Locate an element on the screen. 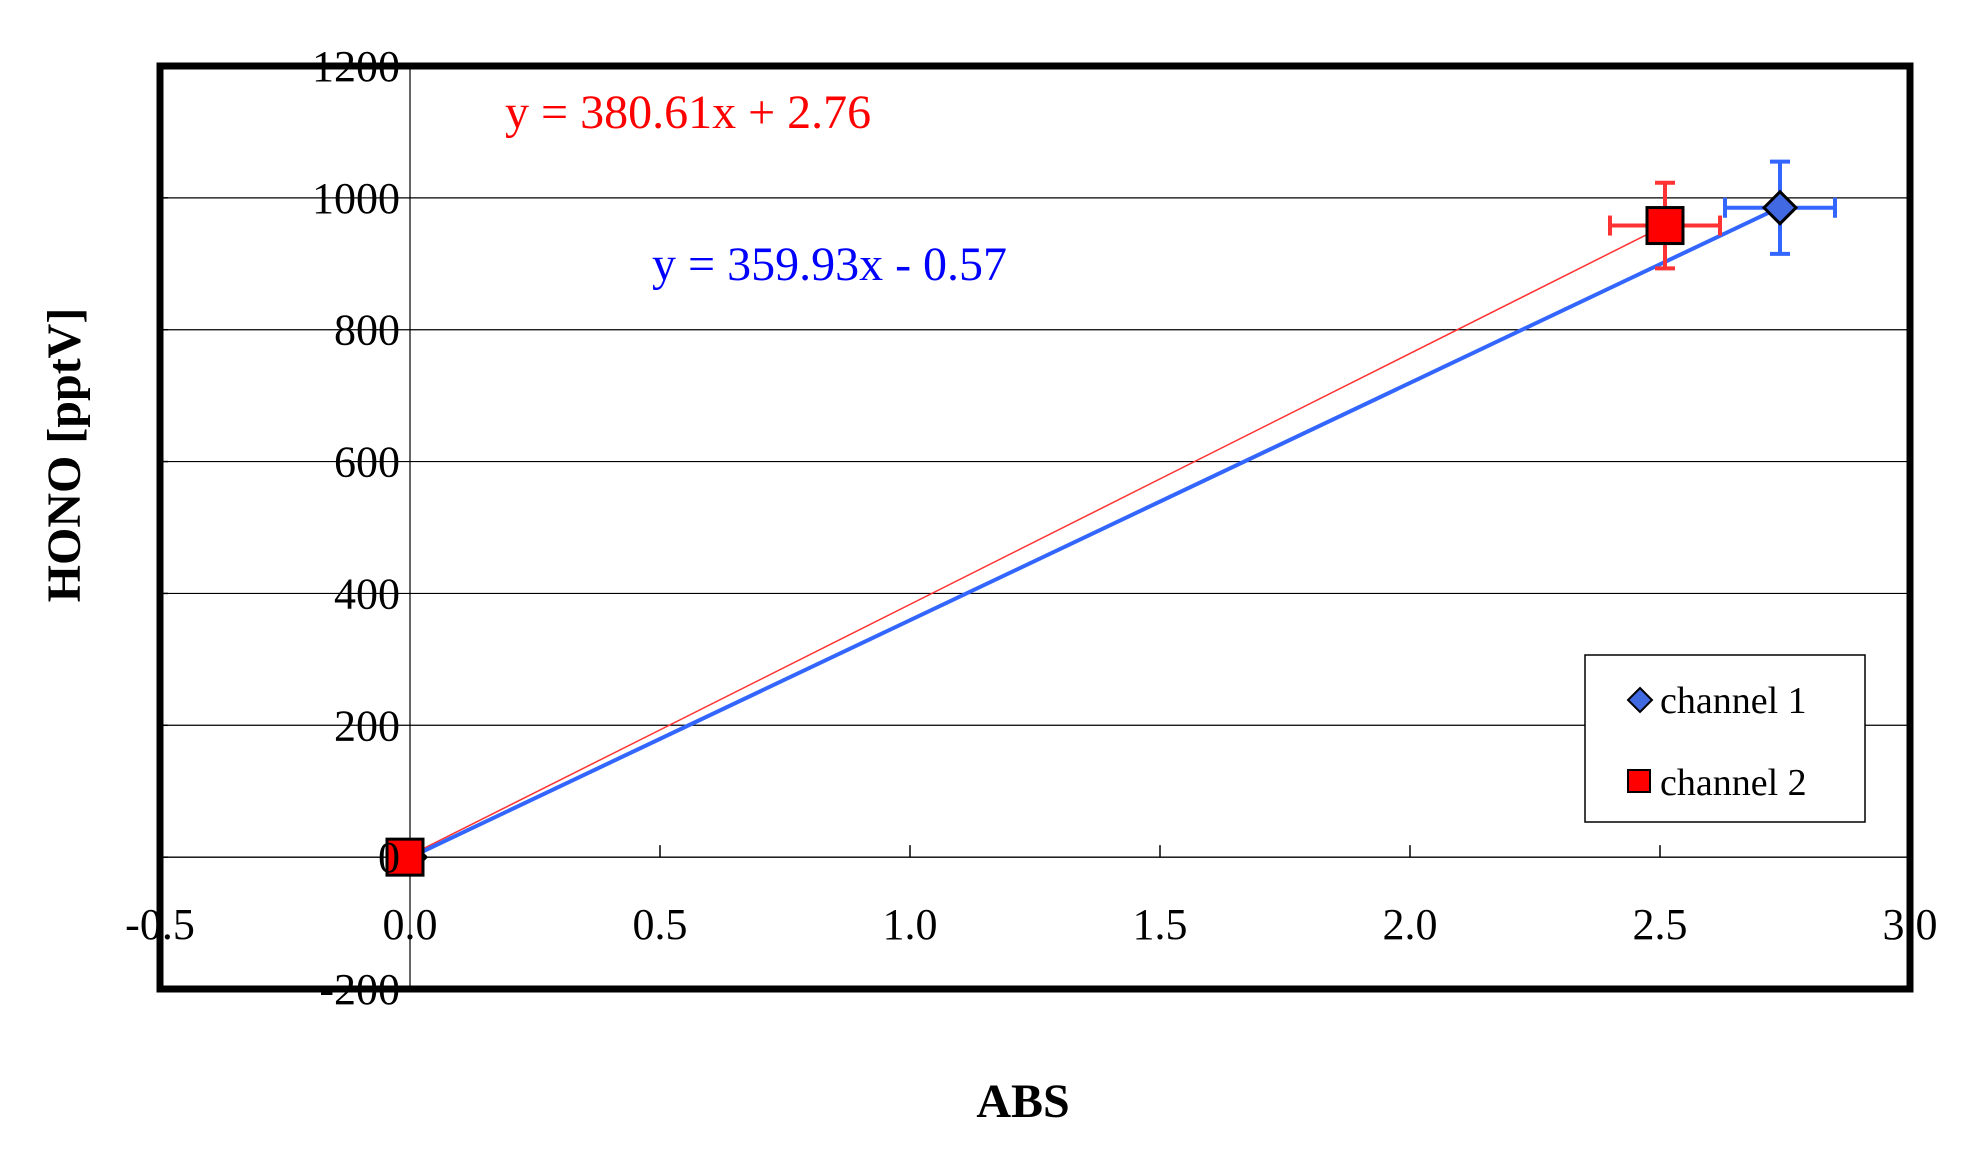 This screenshot has width=1982, height=1174. y-tick-label: 0 is located at coordinates (389, 857).